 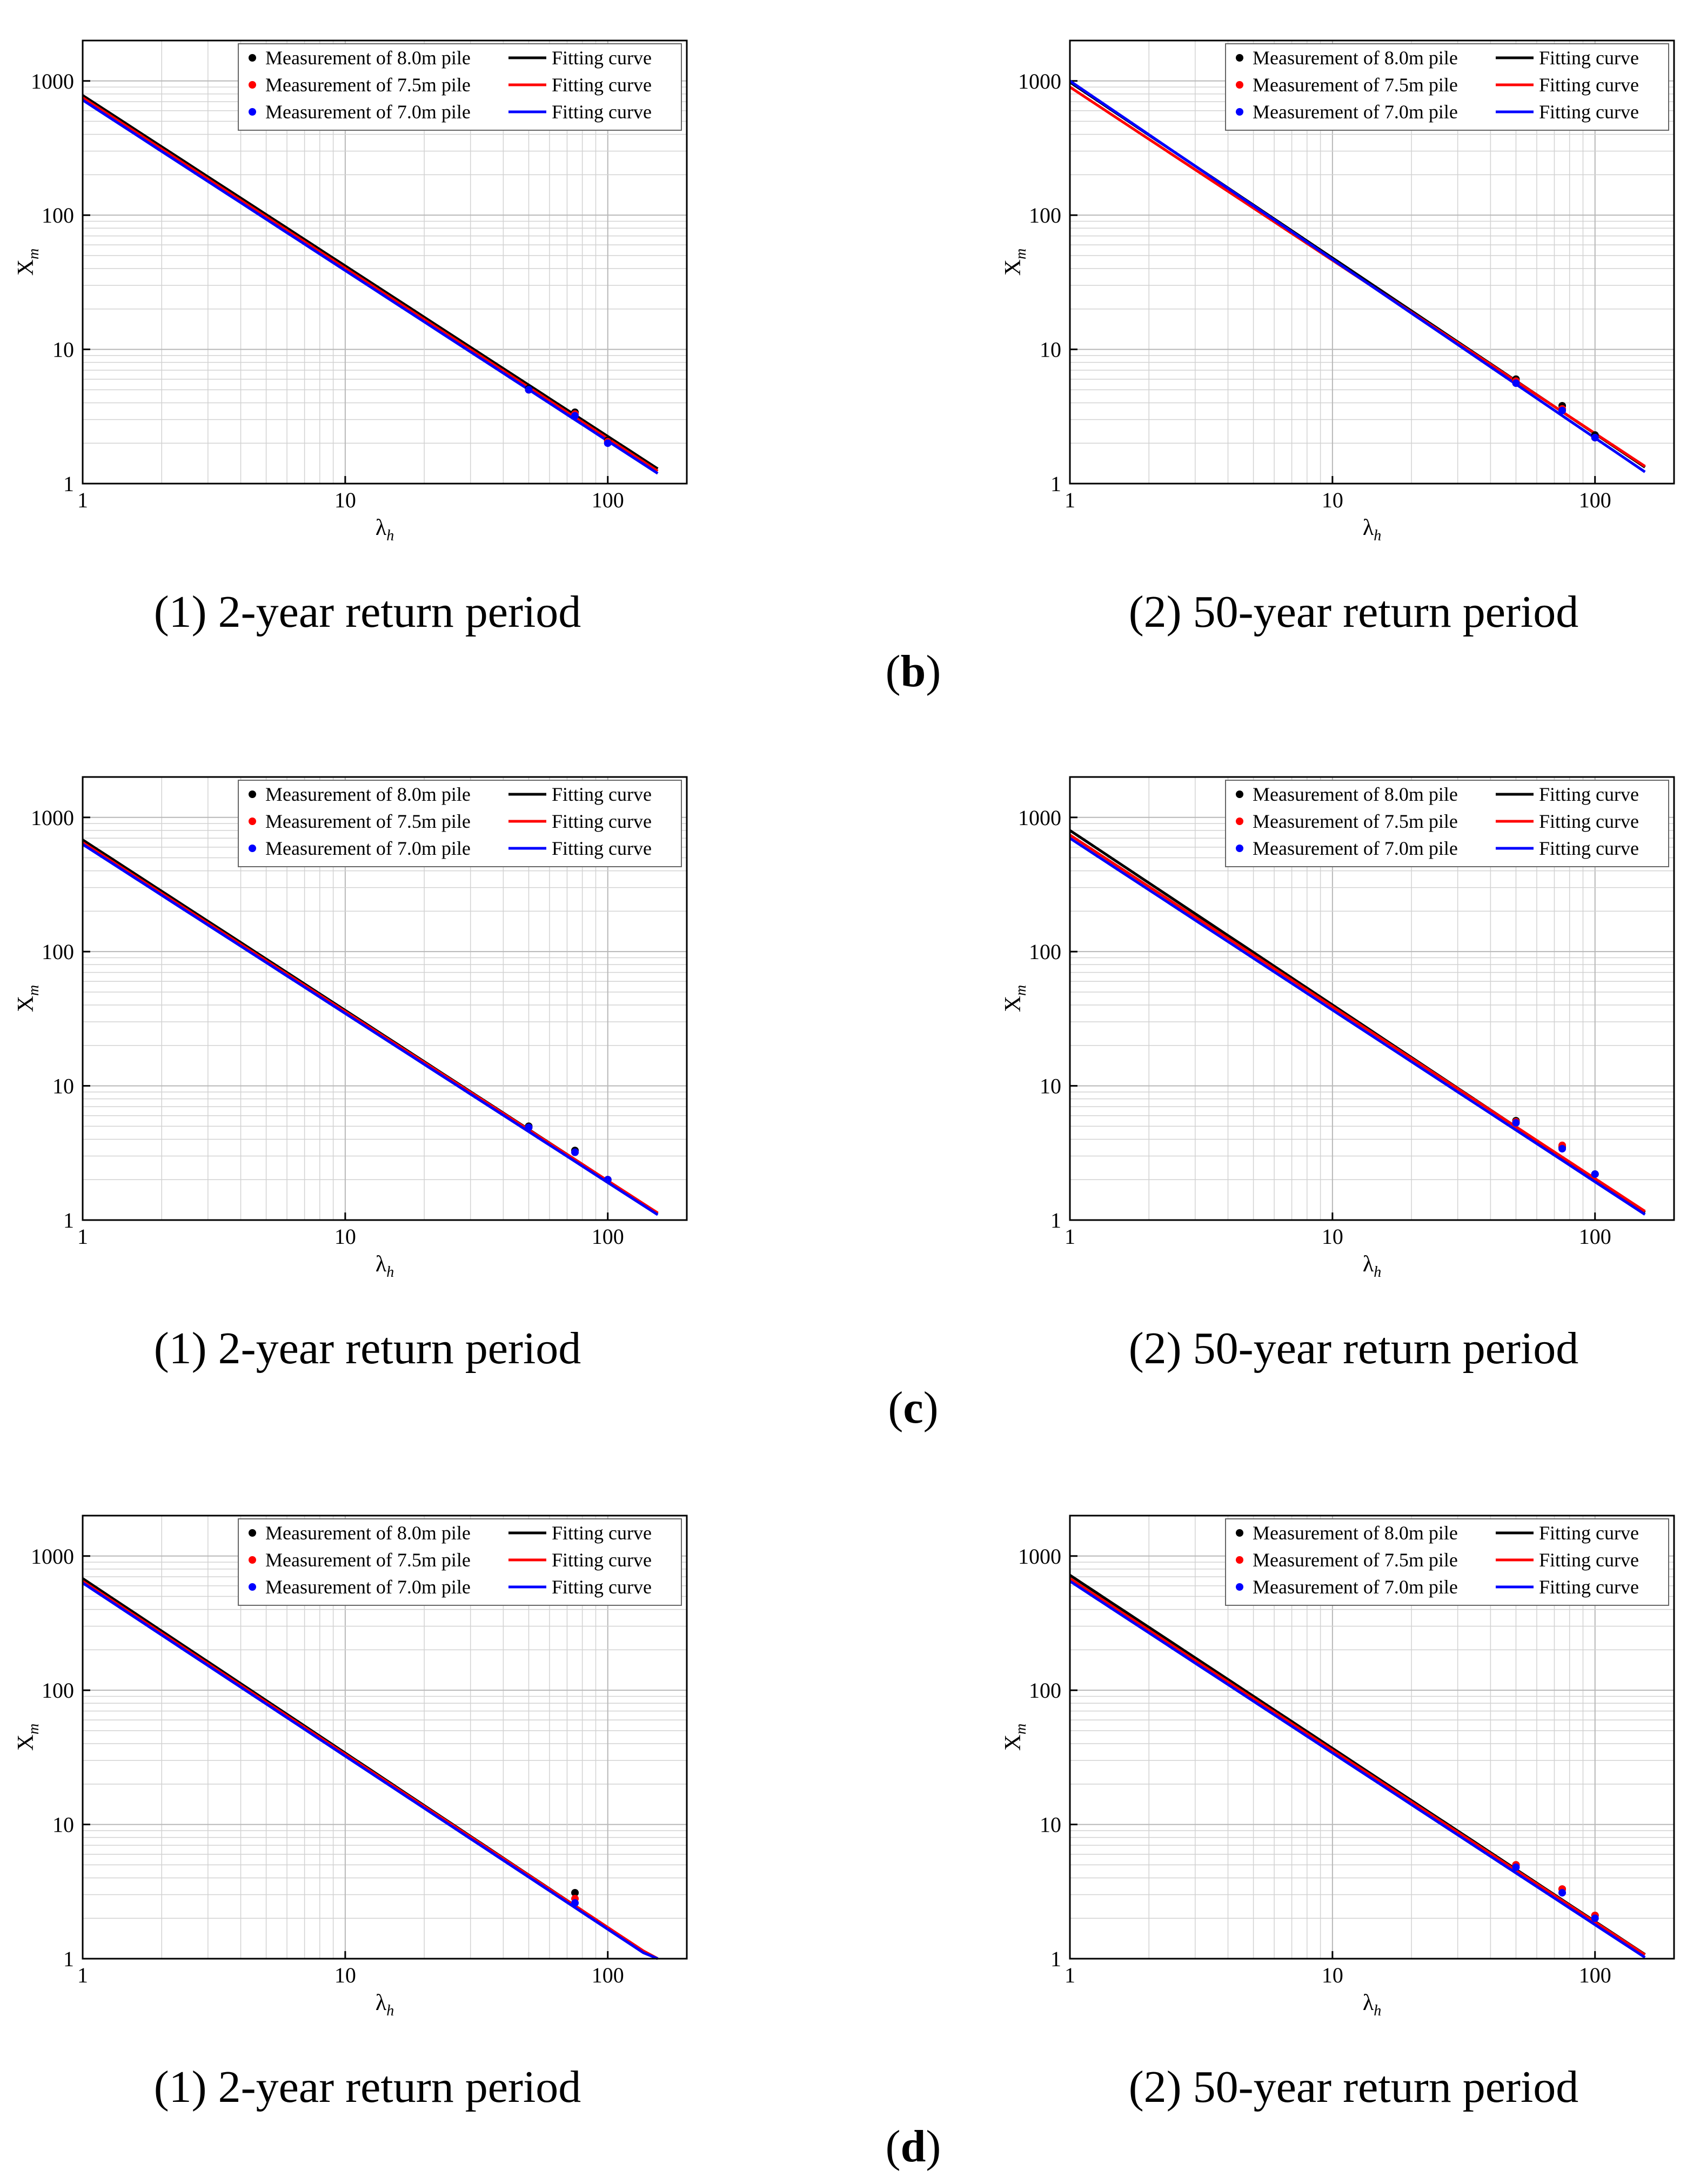 I want to click on legend-box, so click(x=1447, y=87).